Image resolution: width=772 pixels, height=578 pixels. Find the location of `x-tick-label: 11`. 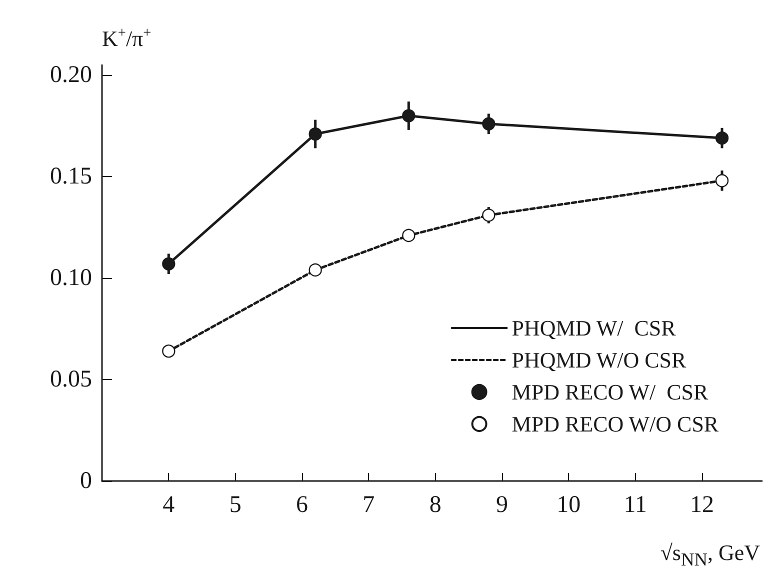

x-tick-label: 11 is located at coordinates (635, 505).